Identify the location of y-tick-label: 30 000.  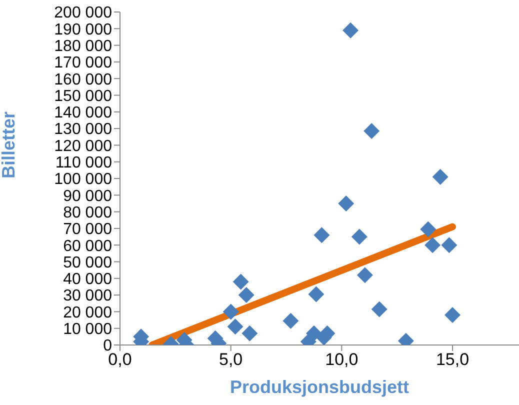
(87, 296).